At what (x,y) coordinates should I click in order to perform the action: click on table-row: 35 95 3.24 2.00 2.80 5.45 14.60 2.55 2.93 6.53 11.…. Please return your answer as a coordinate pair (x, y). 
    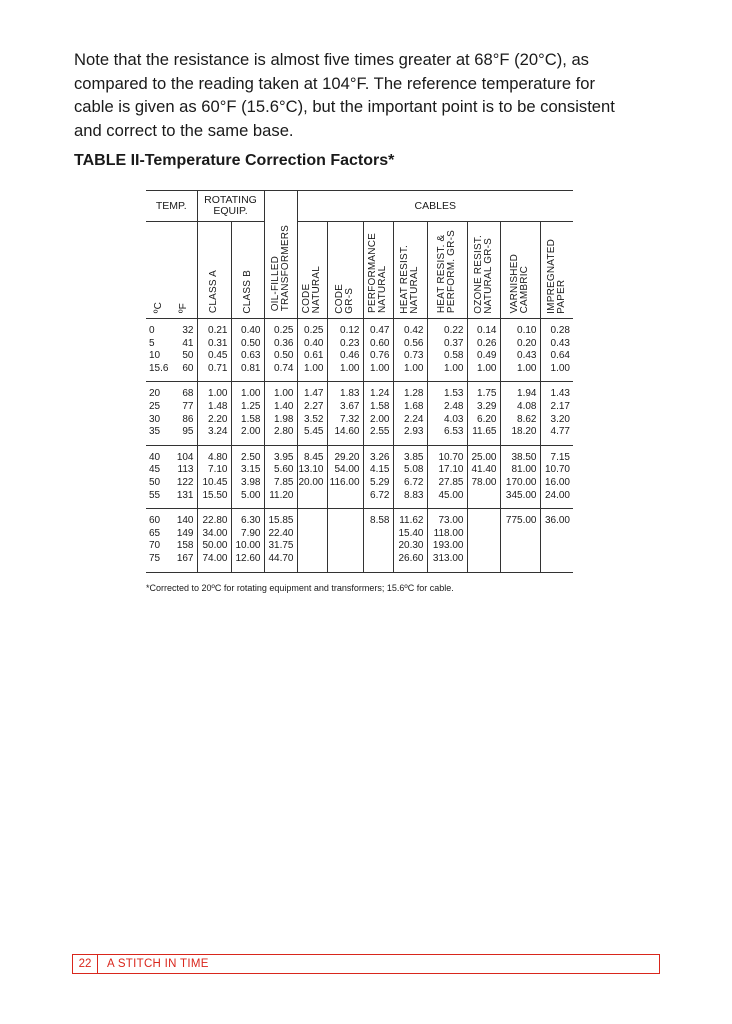
    Looking at the image, I should click on (359, 436).